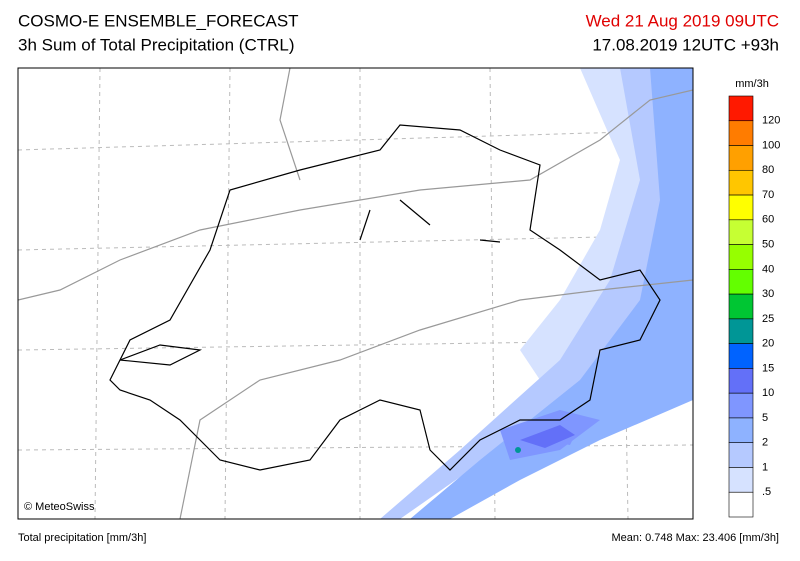 This screenshot has height=561, width=800. What do you see at coordinates (768, 294) in the screenshot?
I see `colorbar-label: 30` at bounding box center [768, 294].